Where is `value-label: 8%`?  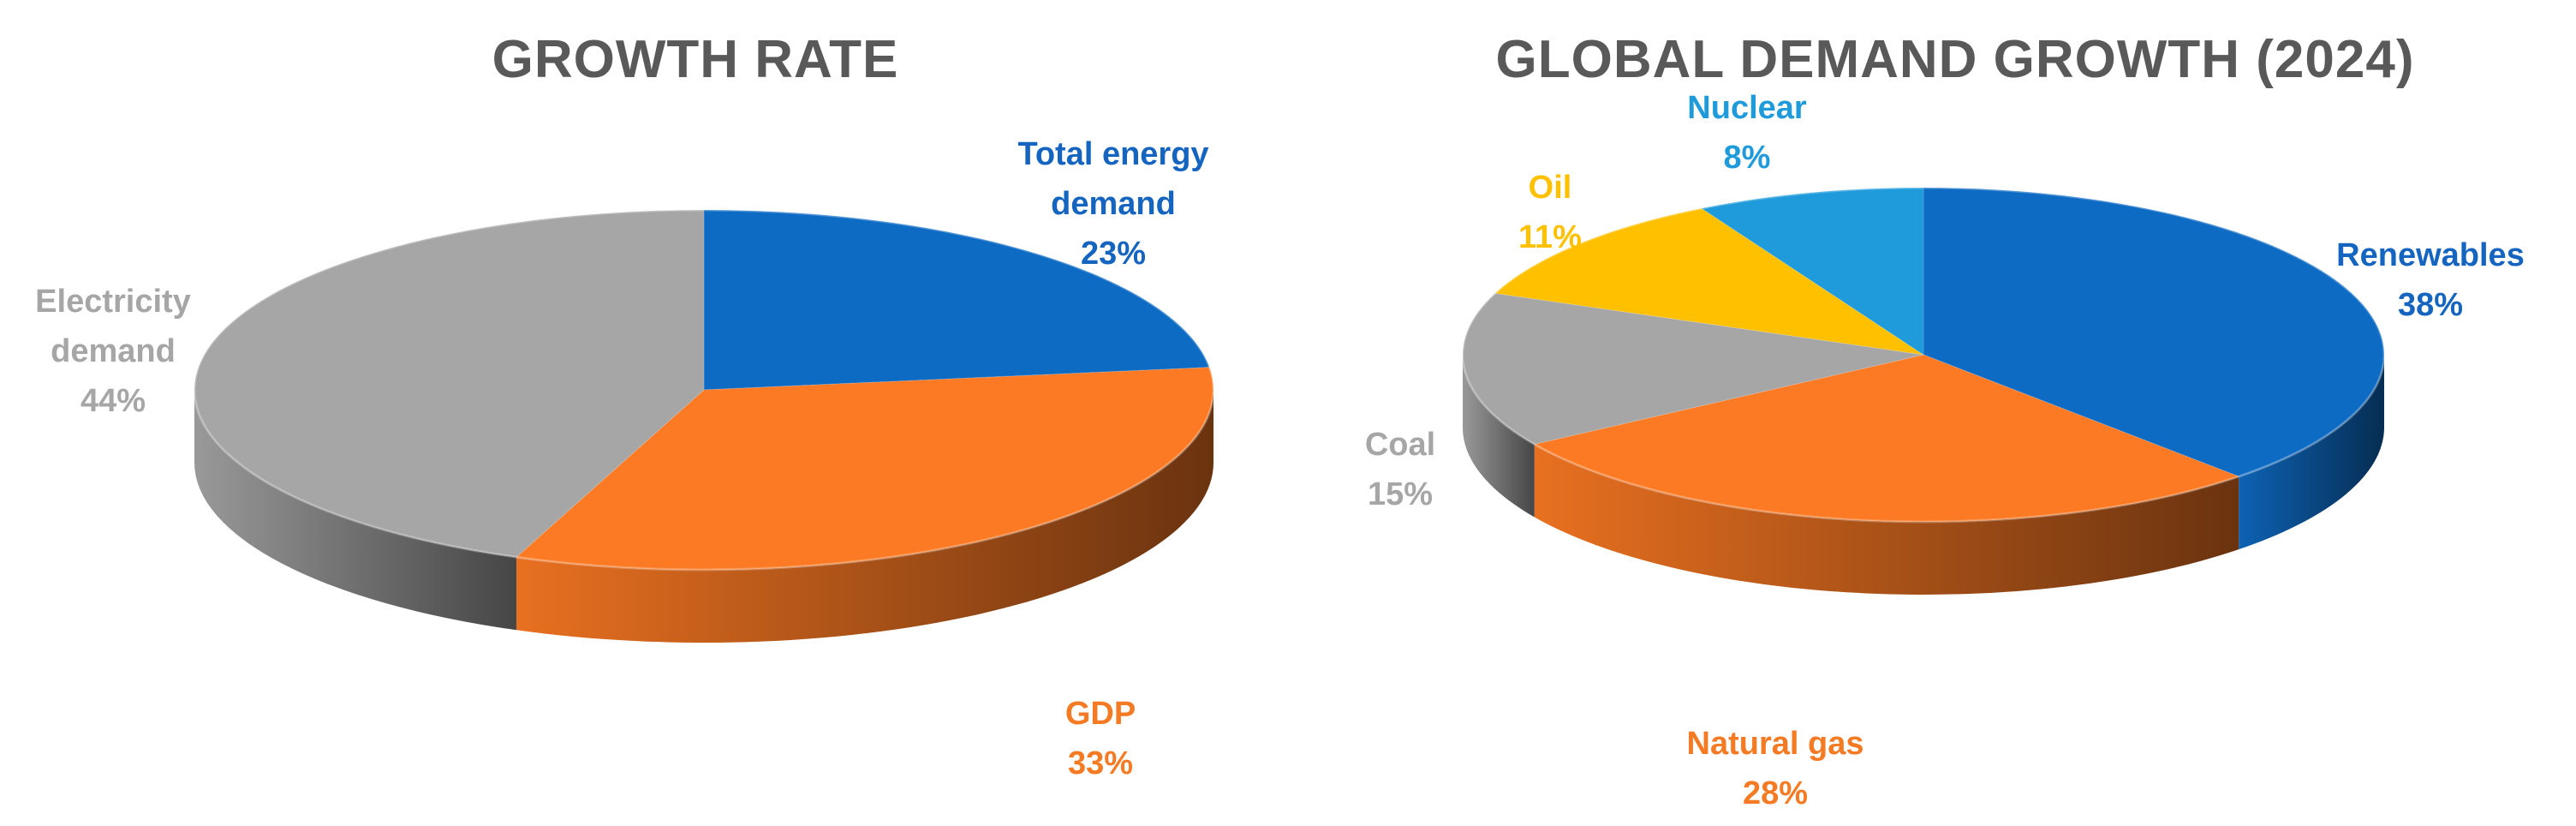
value-label: 8% is located at coordinates (1747, 158).